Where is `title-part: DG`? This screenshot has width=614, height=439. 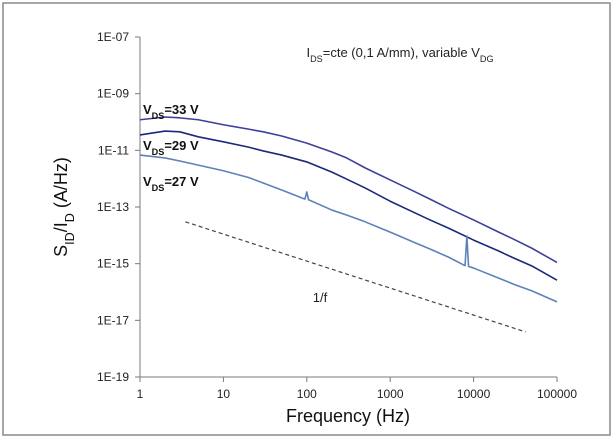 title-part: DG is located at coordinates (487, 59).